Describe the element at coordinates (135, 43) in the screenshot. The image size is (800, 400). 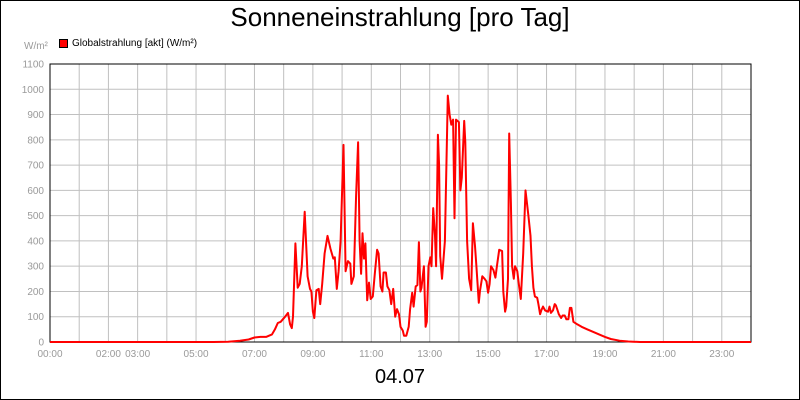
I see `legend-label: Globalstrahlung [akt] (W/m²)` at that location.